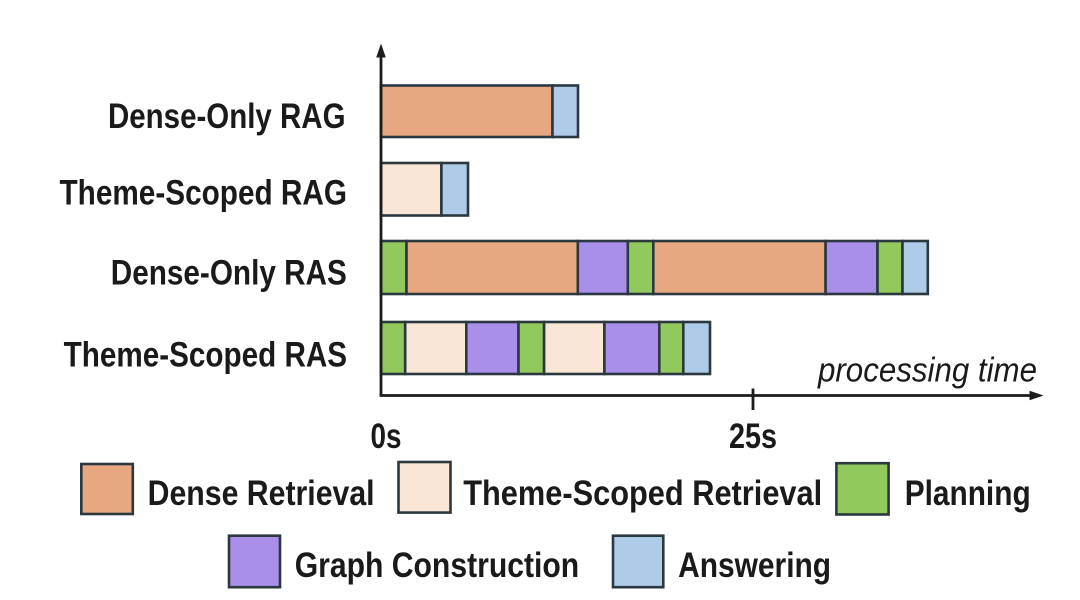 The image size is (1080, 600). Describe the element at coordinates (642, 493) in the screenshot. I see `svg-text: Theme-Scoped Retrieval` at that location.